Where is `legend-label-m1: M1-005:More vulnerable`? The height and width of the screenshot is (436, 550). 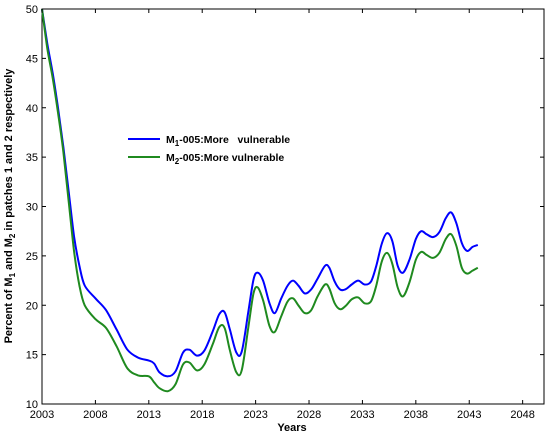
legend-label-m1: M1-005:More vulnerable is located at coordinates (228, 141).